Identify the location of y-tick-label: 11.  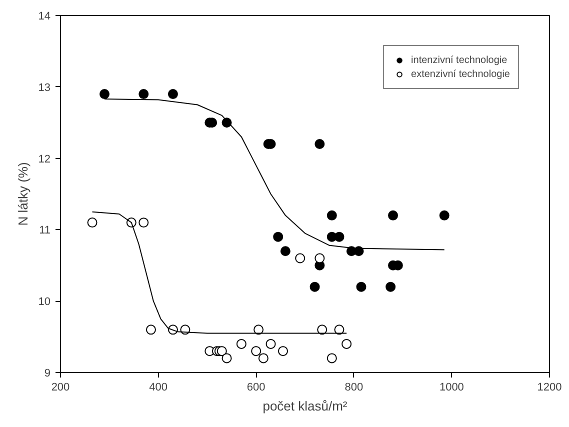
(45, 230).